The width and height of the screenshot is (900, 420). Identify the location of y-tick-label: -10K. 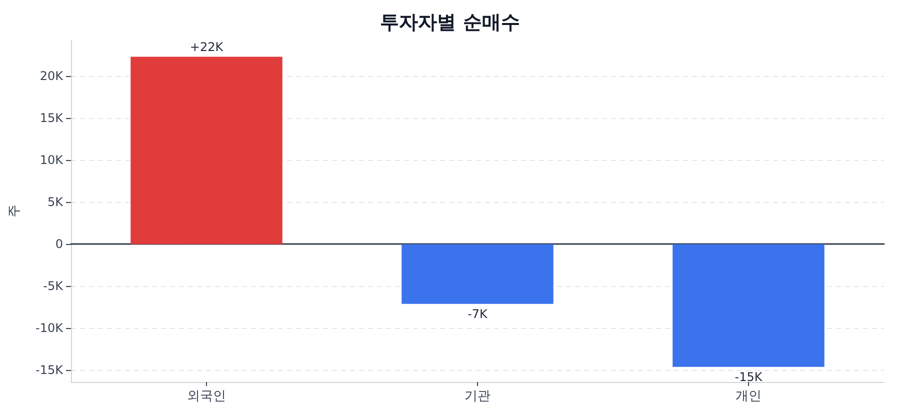
(50, 328).